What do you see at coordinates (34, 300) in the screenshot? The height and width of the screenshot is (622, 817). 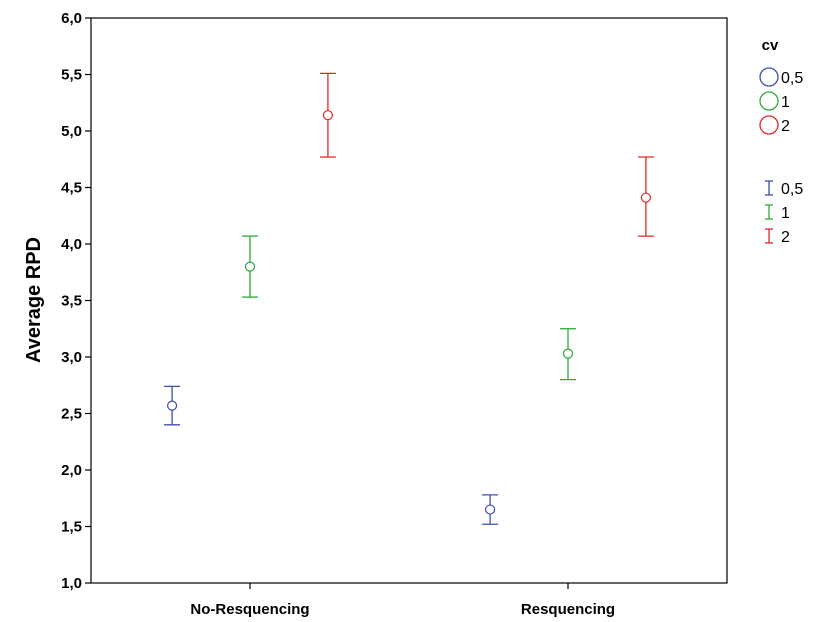 I see `y-axis-label: Average RPD` at bounding box center [34, 300].